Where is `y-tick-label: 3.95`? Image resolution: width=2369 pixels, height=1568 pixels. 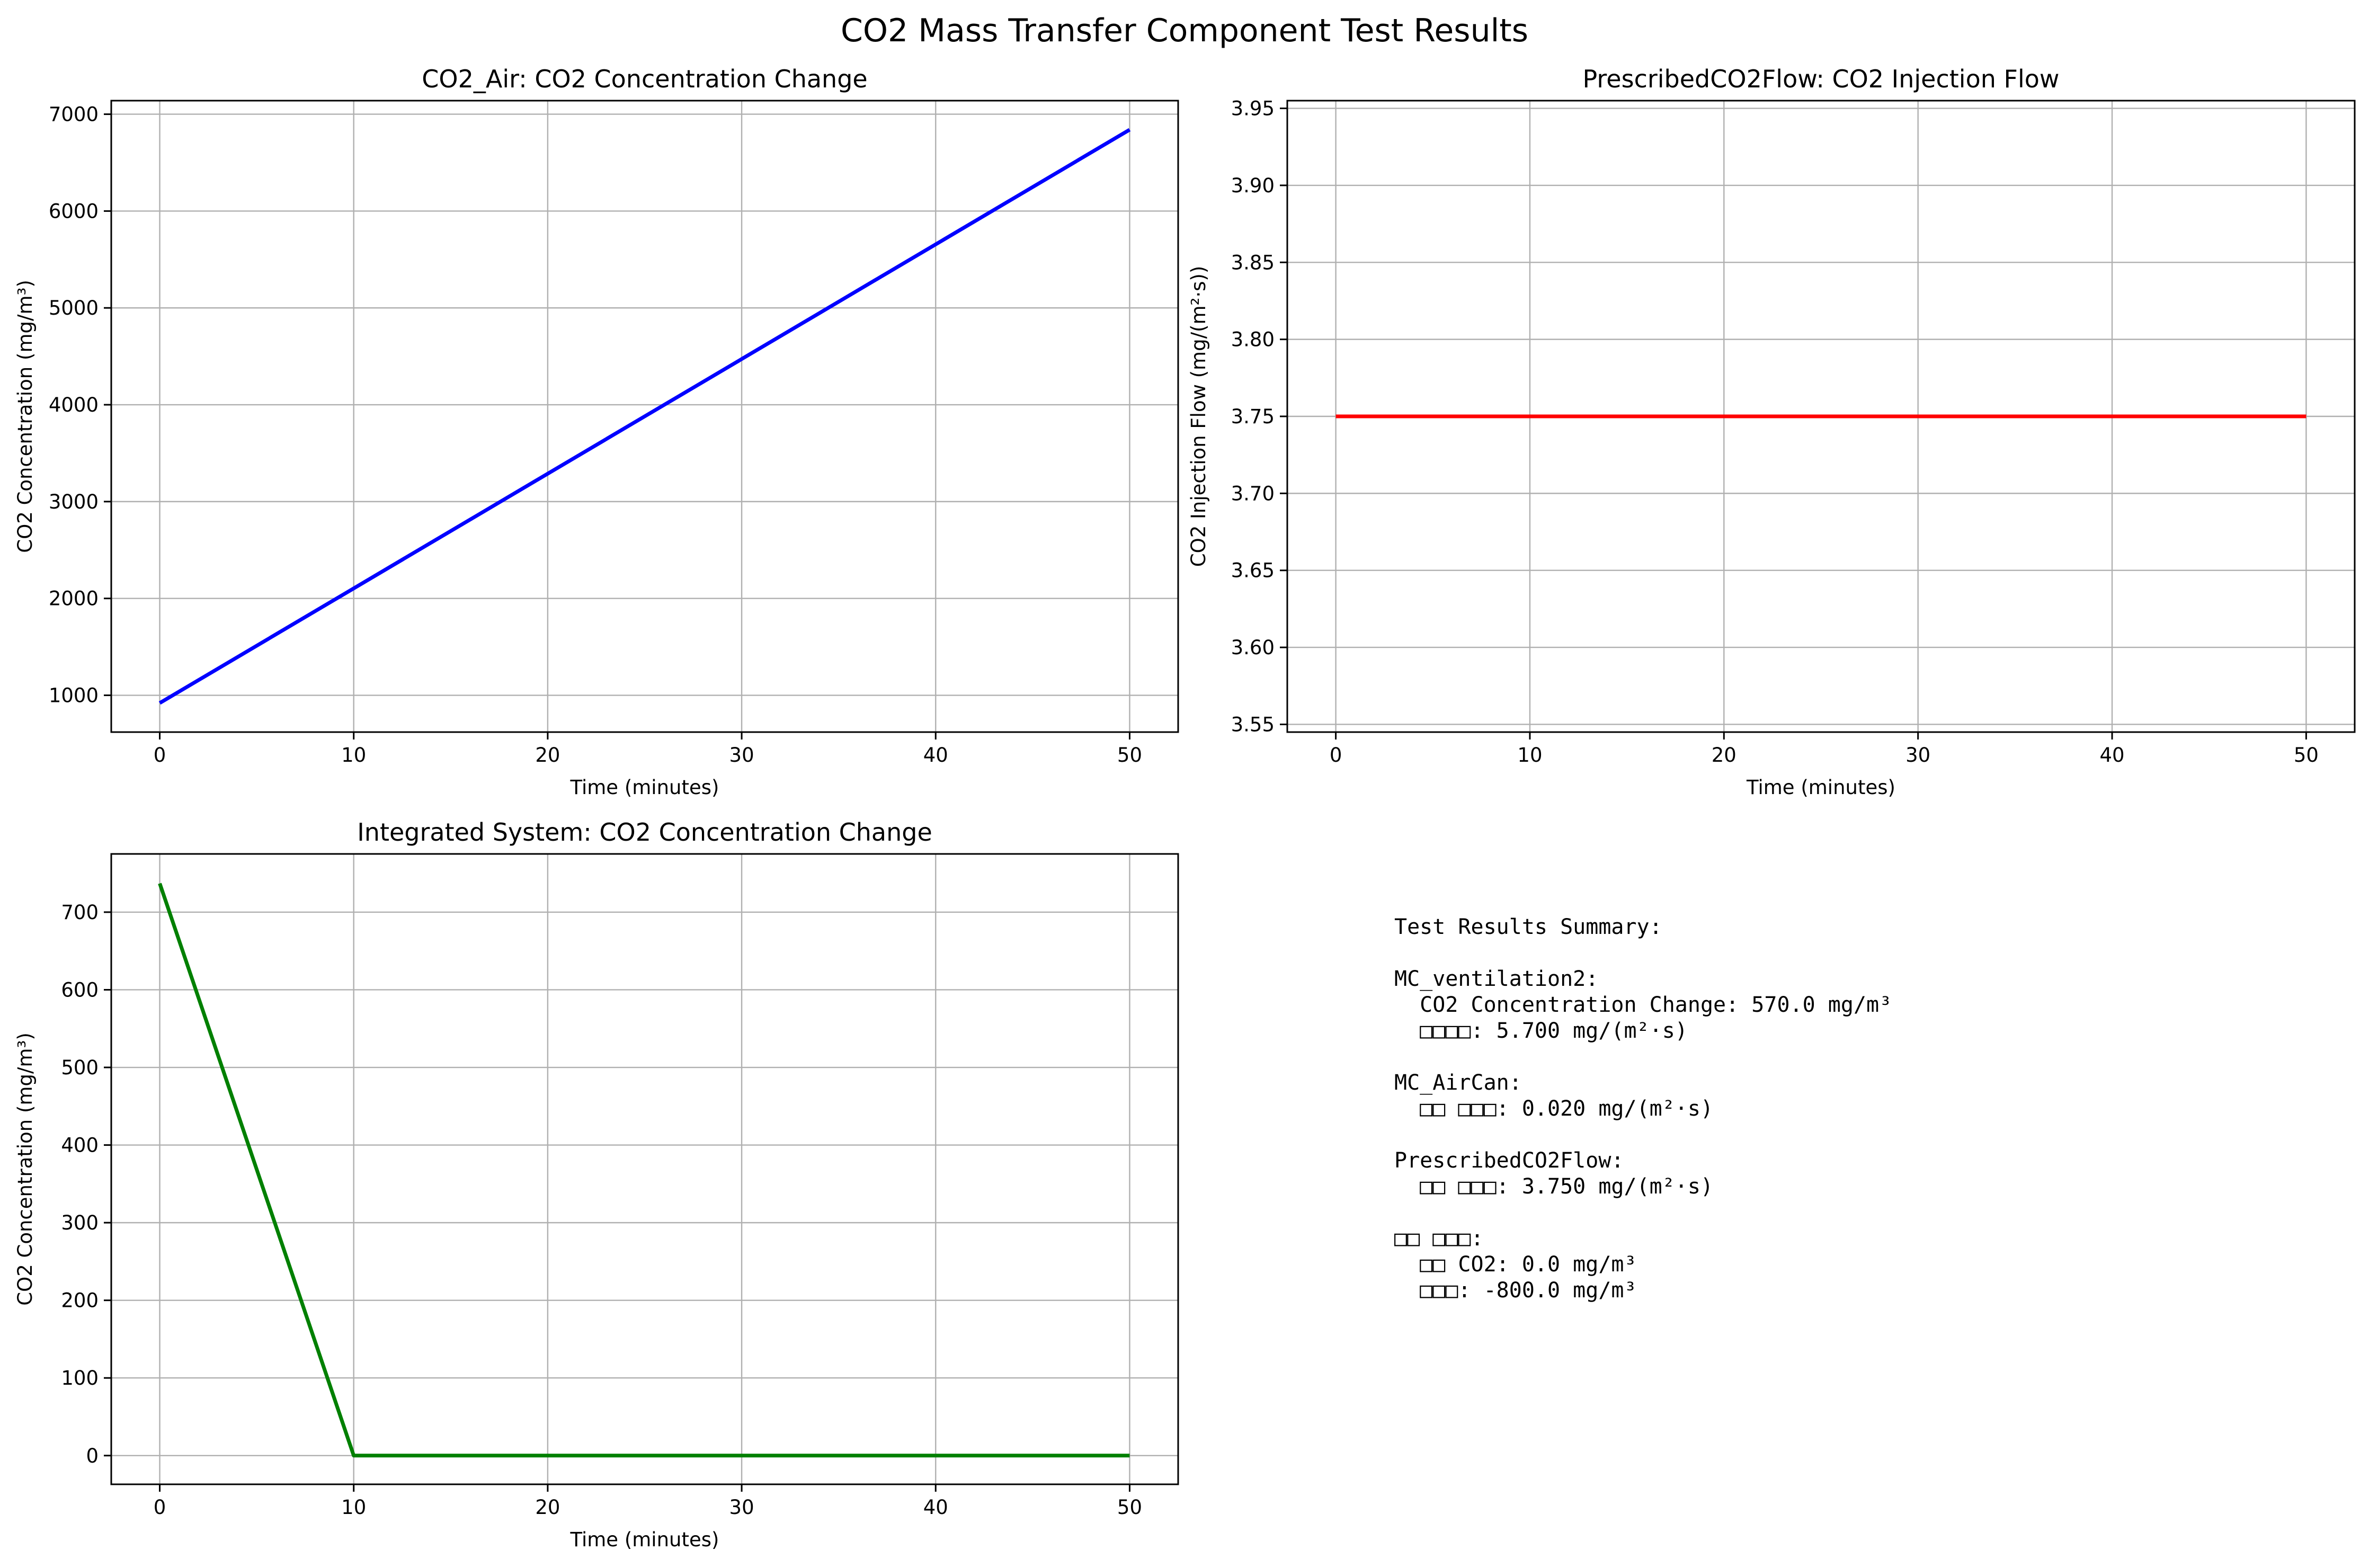 y-tick-label: 3.95 is located at coordinates (1253, 109).